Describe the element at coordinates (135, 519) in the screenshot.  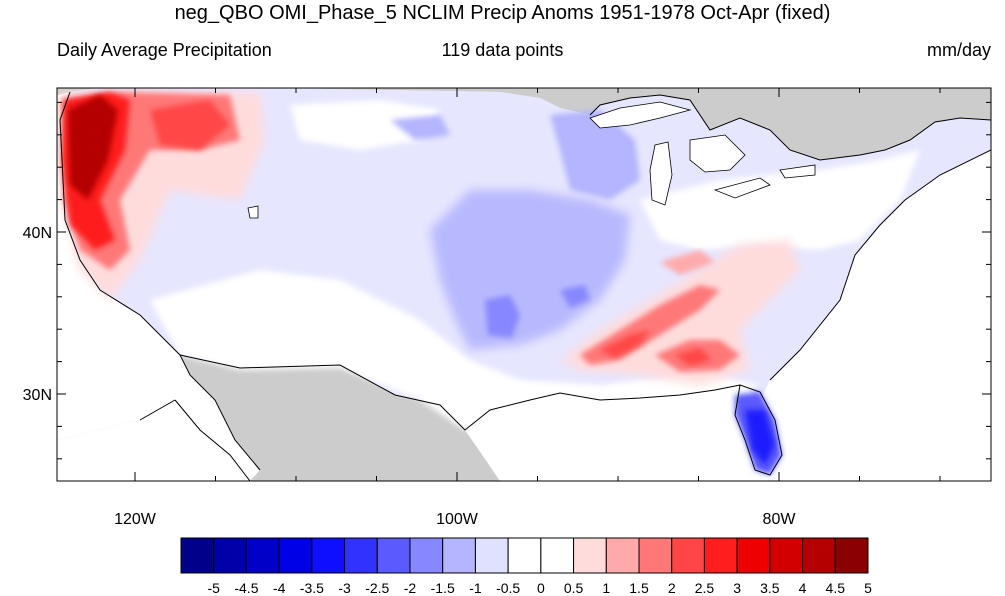
I see `lon-label: 120W` at that location.